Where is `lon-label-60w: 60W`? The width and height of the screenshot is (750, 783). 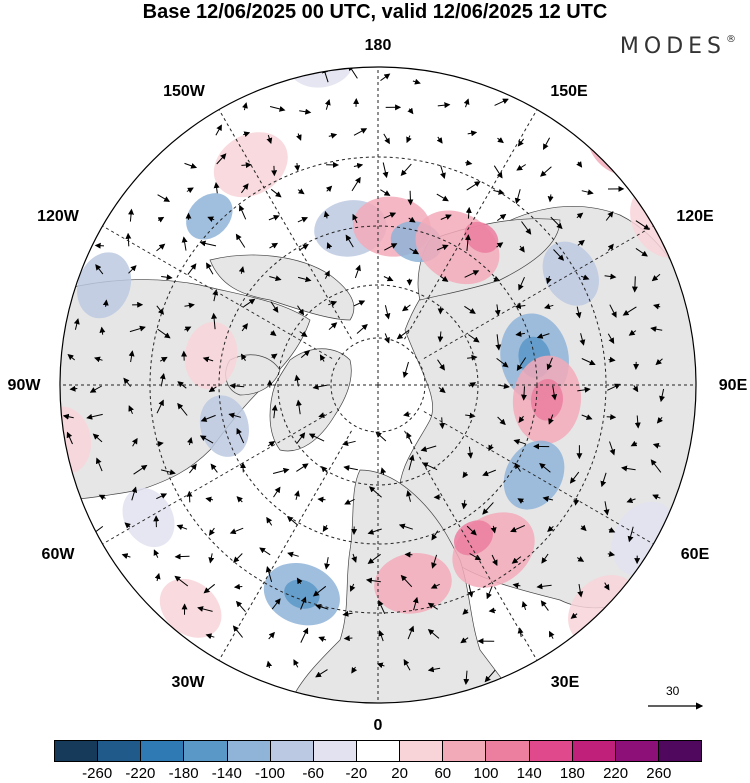 lon-label-60w: 60W is located at coordinates (58, 554).